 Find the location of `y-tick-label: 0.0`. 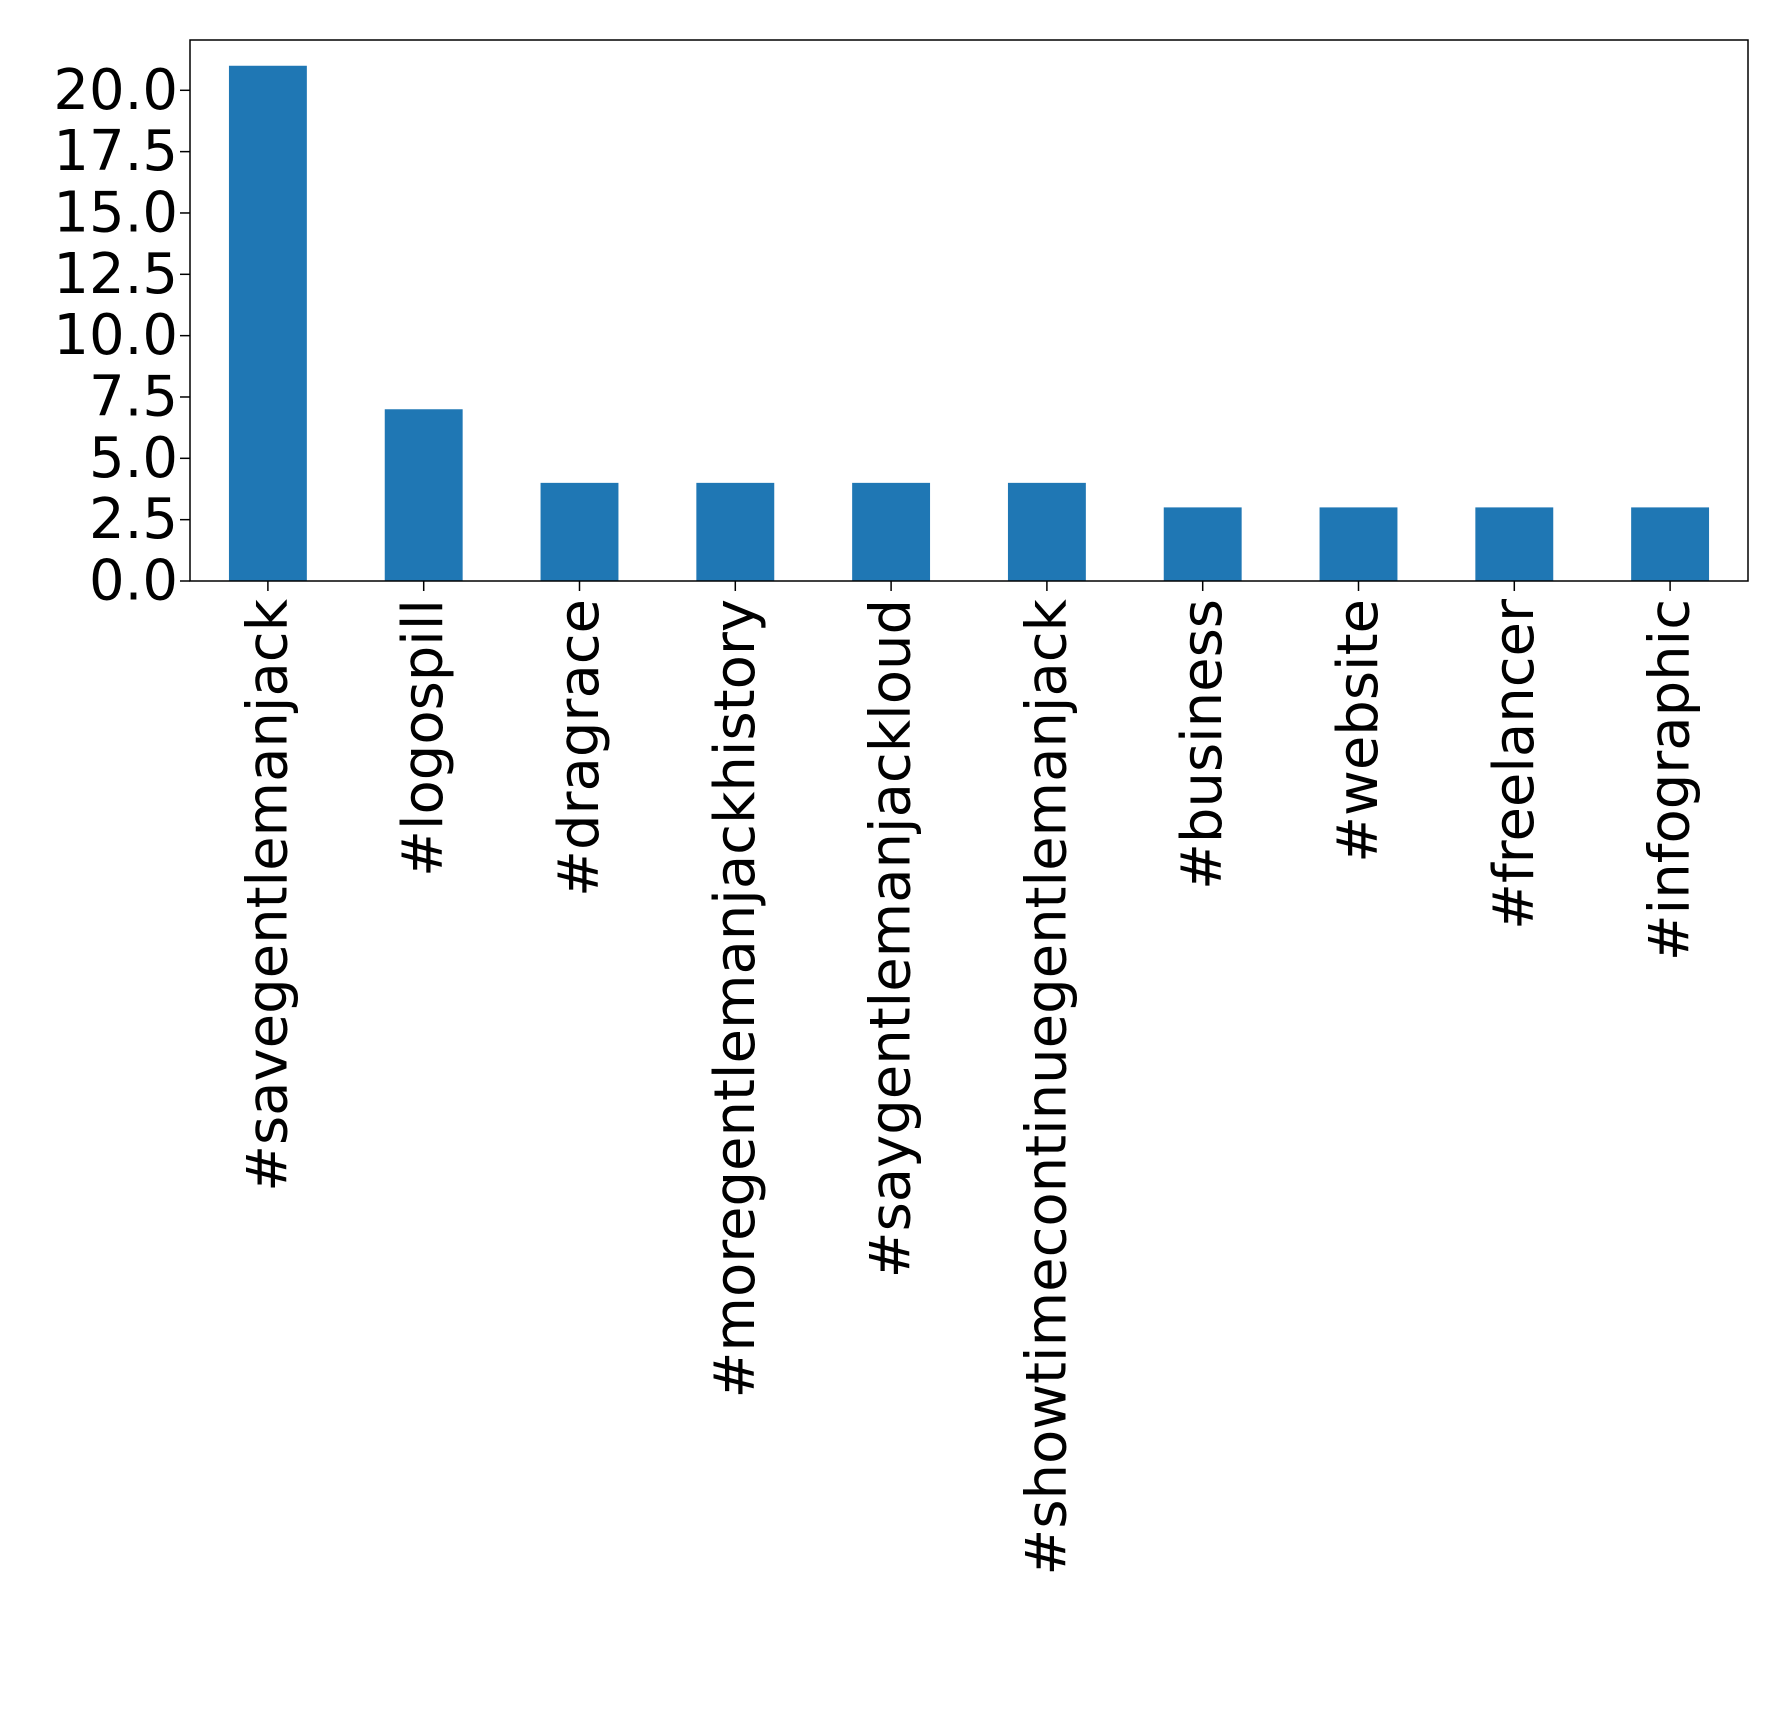

y-tick-label: 0.0 is located at coordinates (133, 581).